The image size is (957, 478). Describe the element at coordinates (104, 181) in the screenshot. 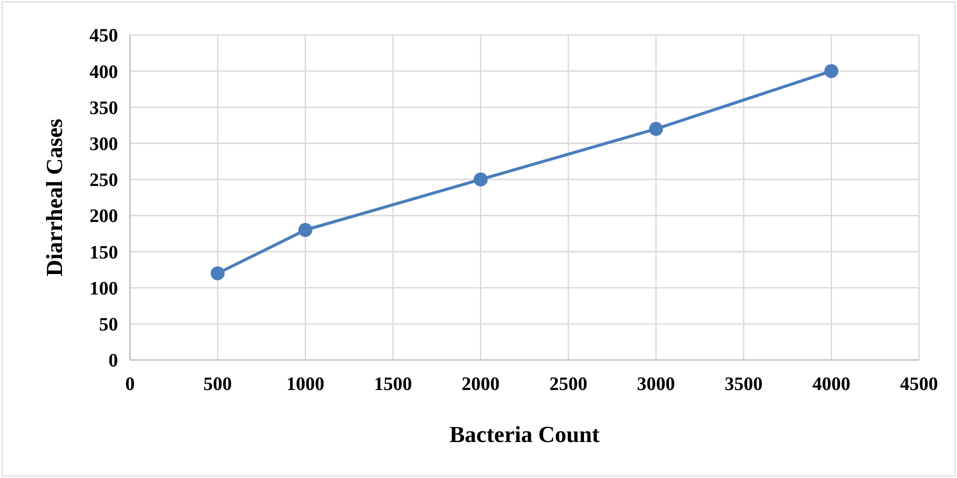

I see `y-tick-label: 250` at that location.